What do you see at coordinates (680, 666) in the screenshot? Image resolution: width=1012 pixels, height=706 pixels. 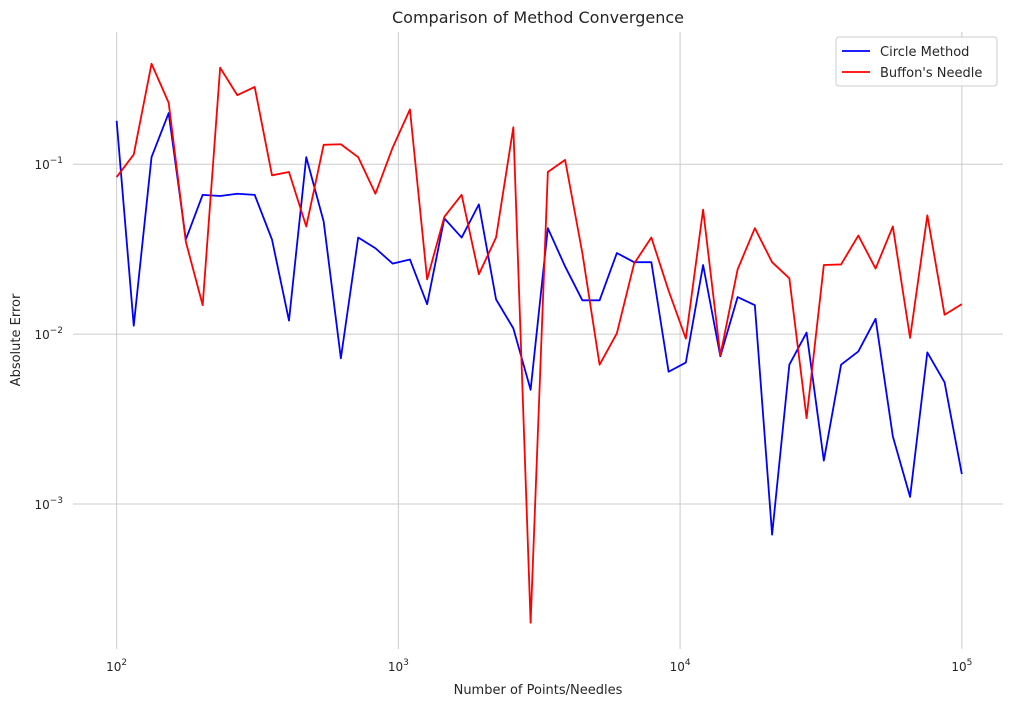 I see `x-tick-label: 10⁴` at bounding box center [680, 666].